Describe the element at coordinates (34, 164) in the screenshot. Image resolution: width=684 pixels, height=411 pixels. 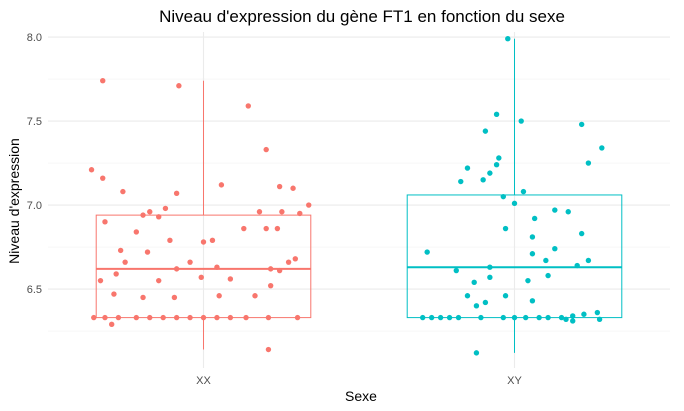
I see `y-axis-tick-labels: 6.5 7.0 7.5 8.0` at that location.